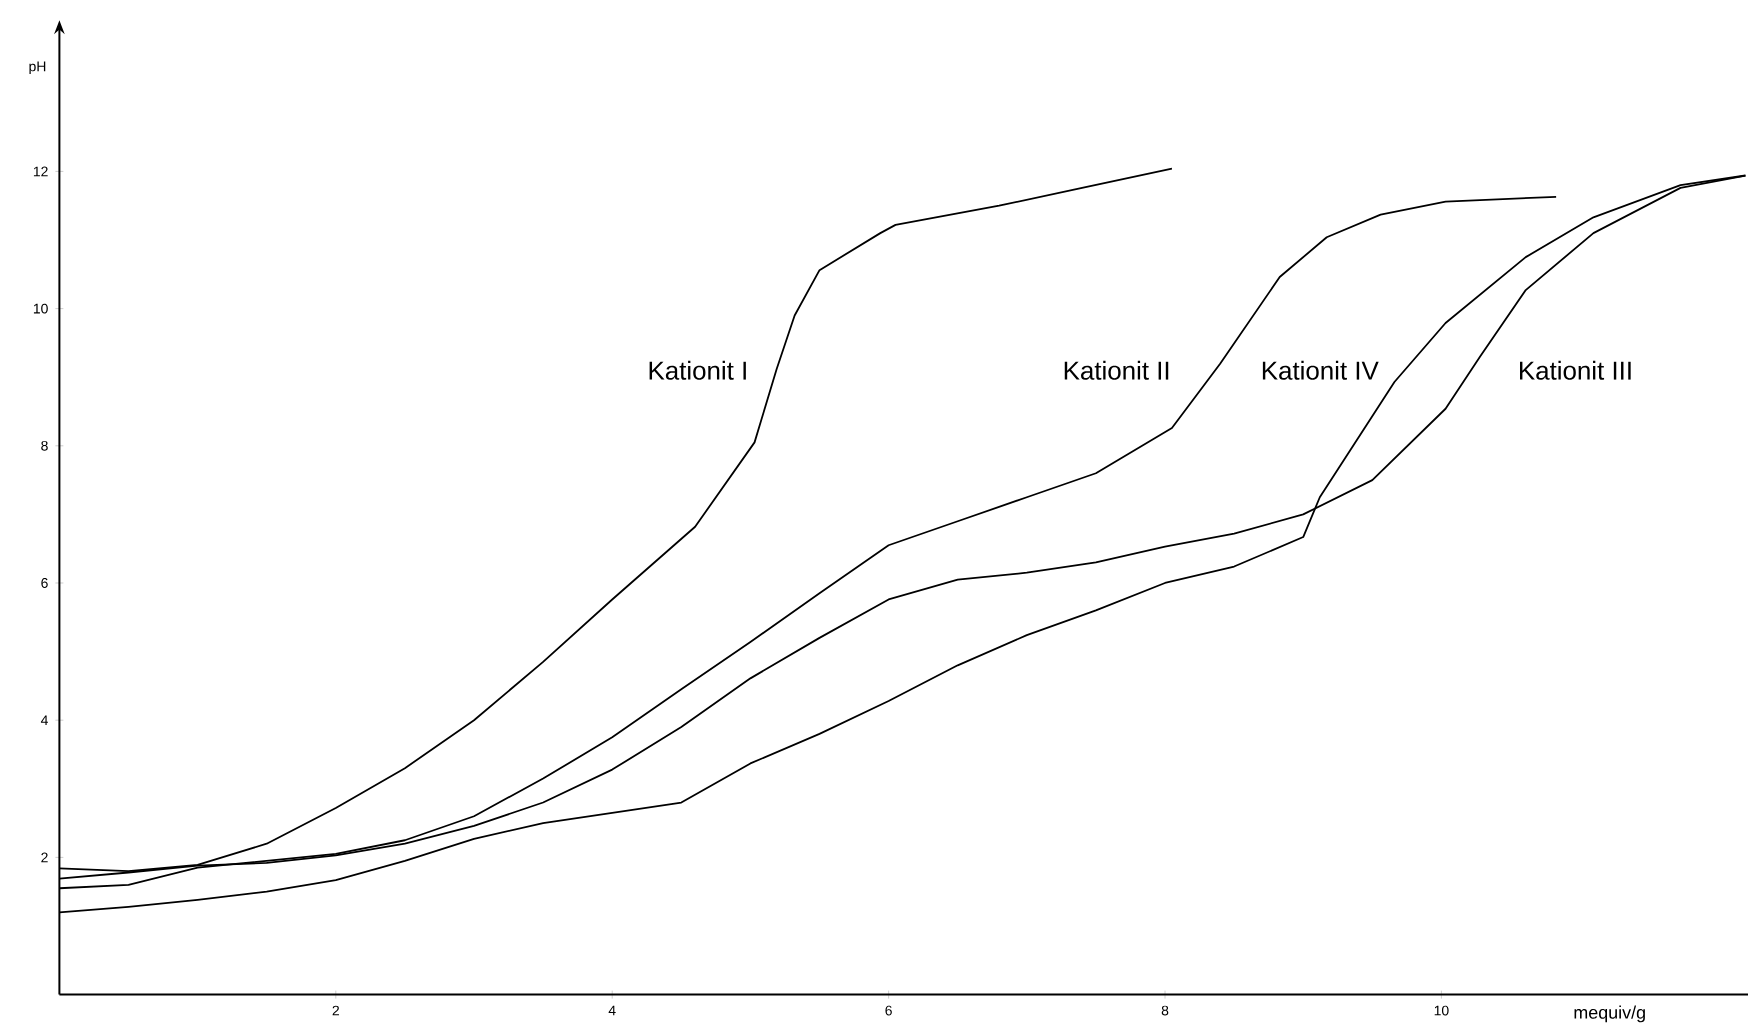  Describe the element at coordinates (1575, 370) in the screenshot. I see `series-label: Kationit III` at that location.